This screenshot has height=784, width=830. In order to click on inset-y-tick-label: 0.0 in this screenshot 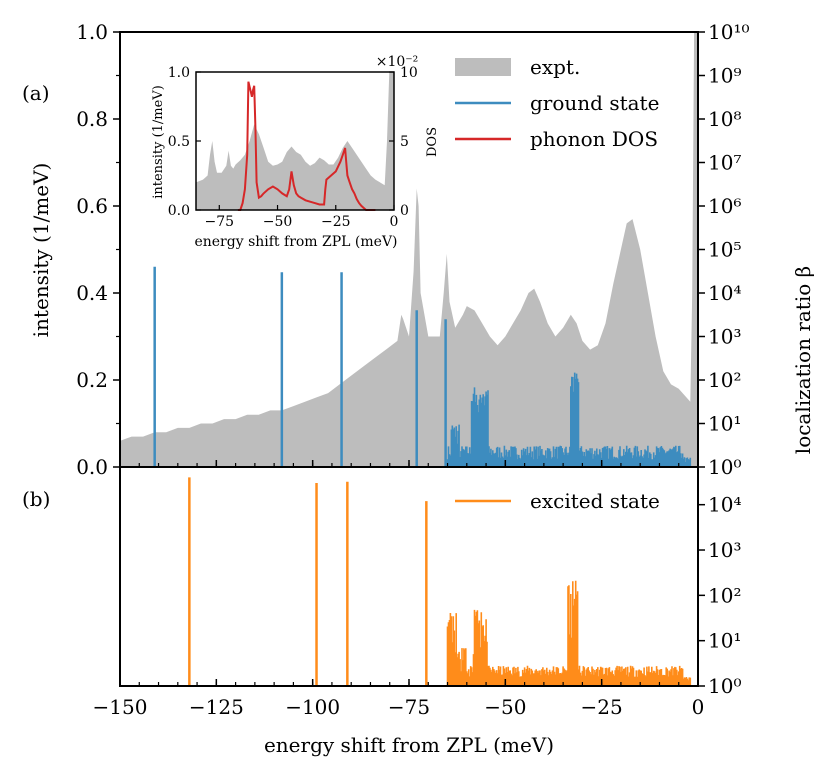, I will do `click(179, 211)`.